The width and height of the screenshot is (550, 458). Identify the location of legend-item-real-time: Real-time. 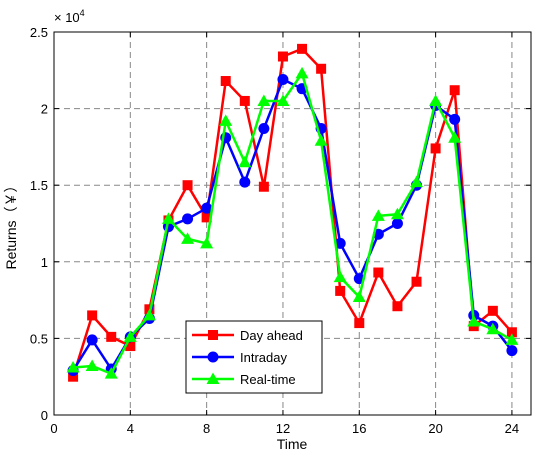
(244, 379).